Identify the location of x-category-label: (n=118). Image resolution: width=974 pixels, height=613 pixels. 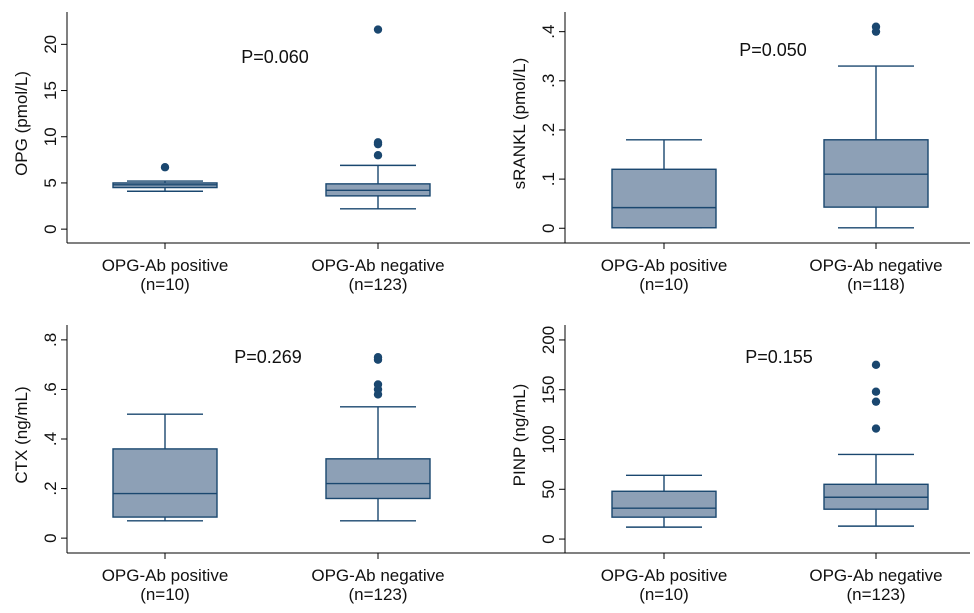
(876, 284).